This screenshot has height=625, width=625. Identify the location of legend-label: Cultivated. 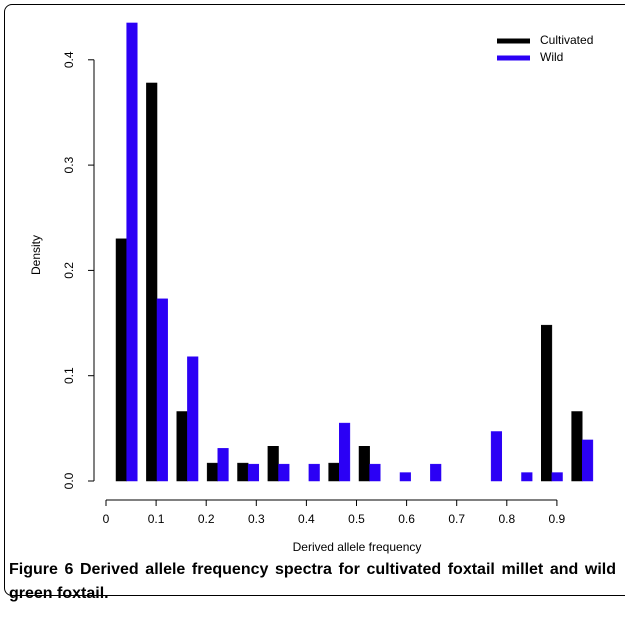
(566, 40).